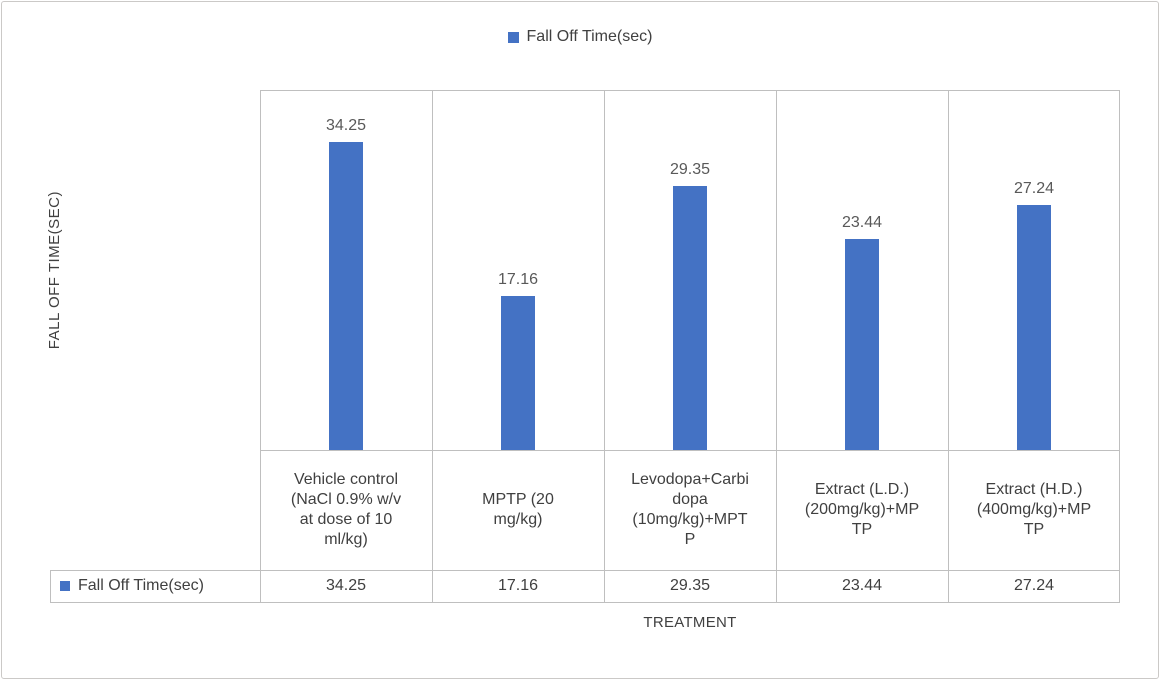 The height and width of the screenshot is (680, 1160). I want to click on bar-value-label: 34.25, so click(346, 125).